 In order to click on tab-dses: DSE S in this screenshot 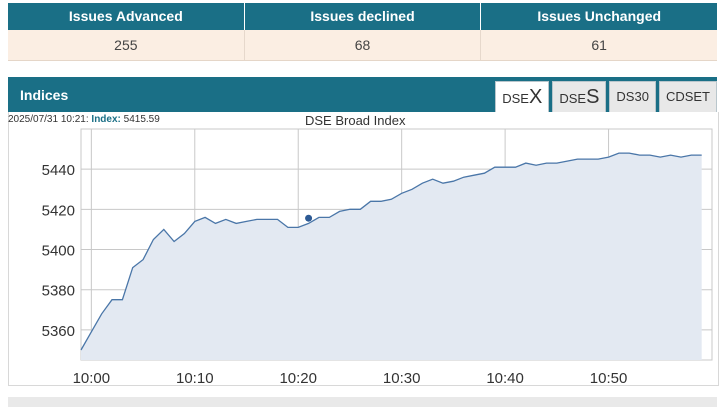, I will do `click(579, 96)`.